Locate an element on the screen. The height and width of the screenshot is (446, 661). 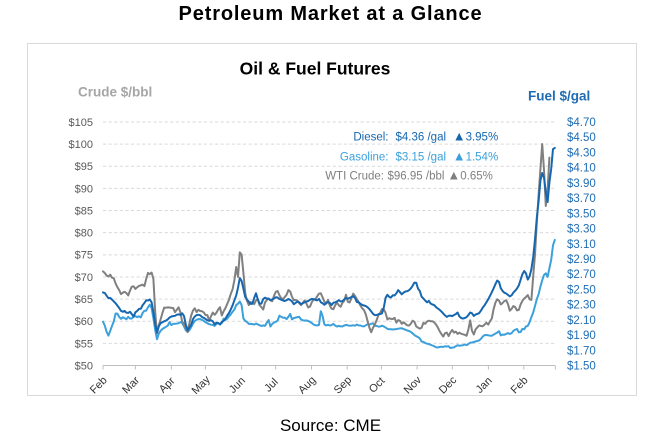
svg-text: Crude $/bbl is located at coordinates (115, 92).